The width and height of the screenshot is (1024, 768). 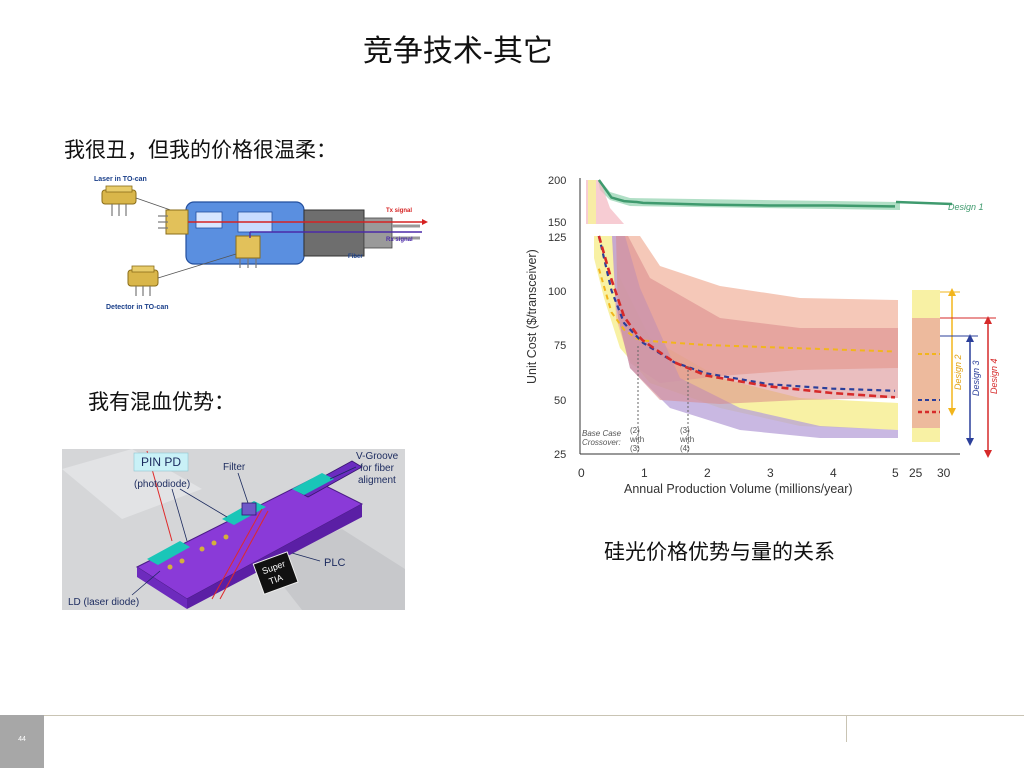 What do you see at coordinates (738, 489) in the screenshot?
I see `x-axis-title: Annual Production Volume (millions/year)` at bounding box center [738, 489].